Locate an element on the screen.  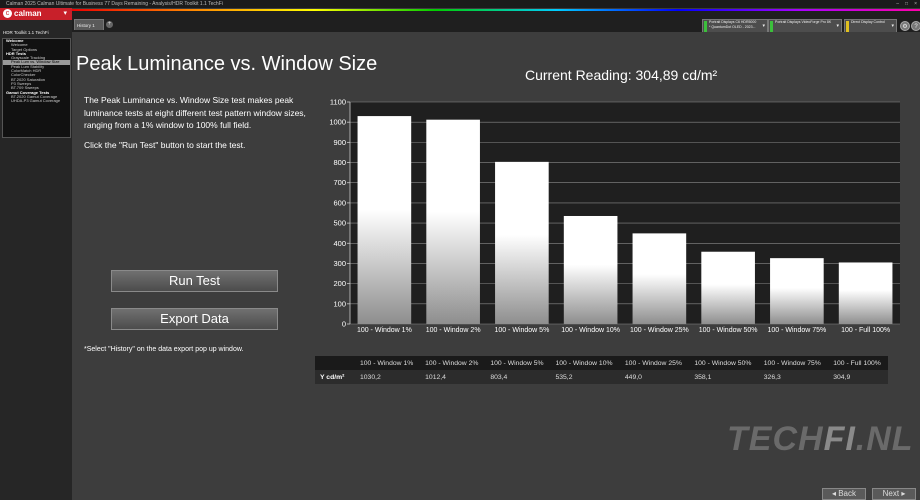
gear-icon: ⚙ is located at coordinates (905, 26).